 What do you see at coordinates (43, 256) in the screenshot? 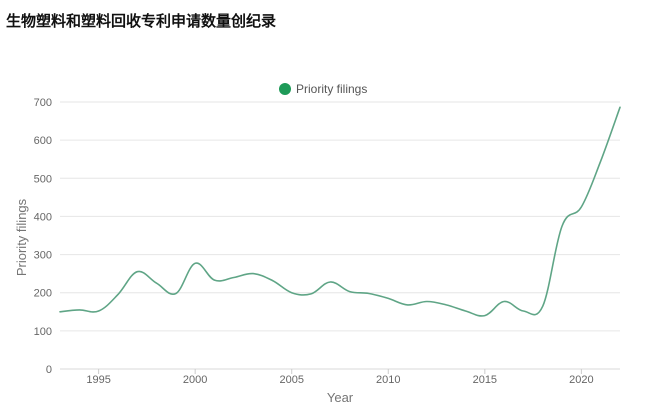
I see `y-tick-label: 300` at bounding box center [43, 256].